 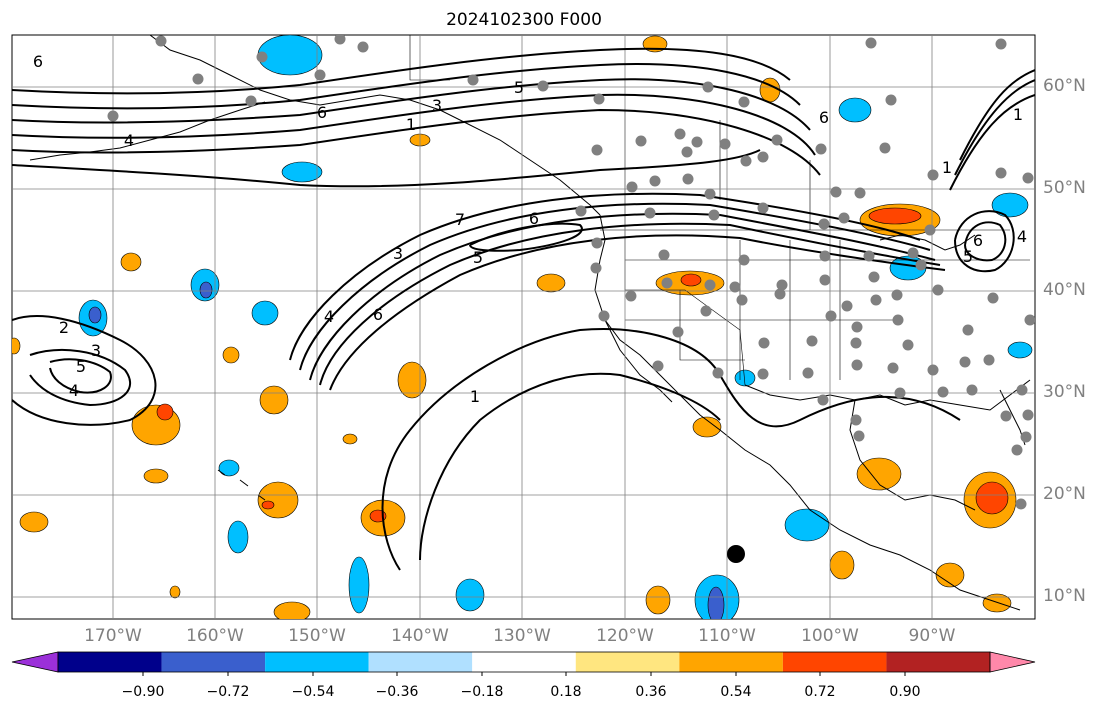 I want to click on colorbar, so click(x=523, y=663).